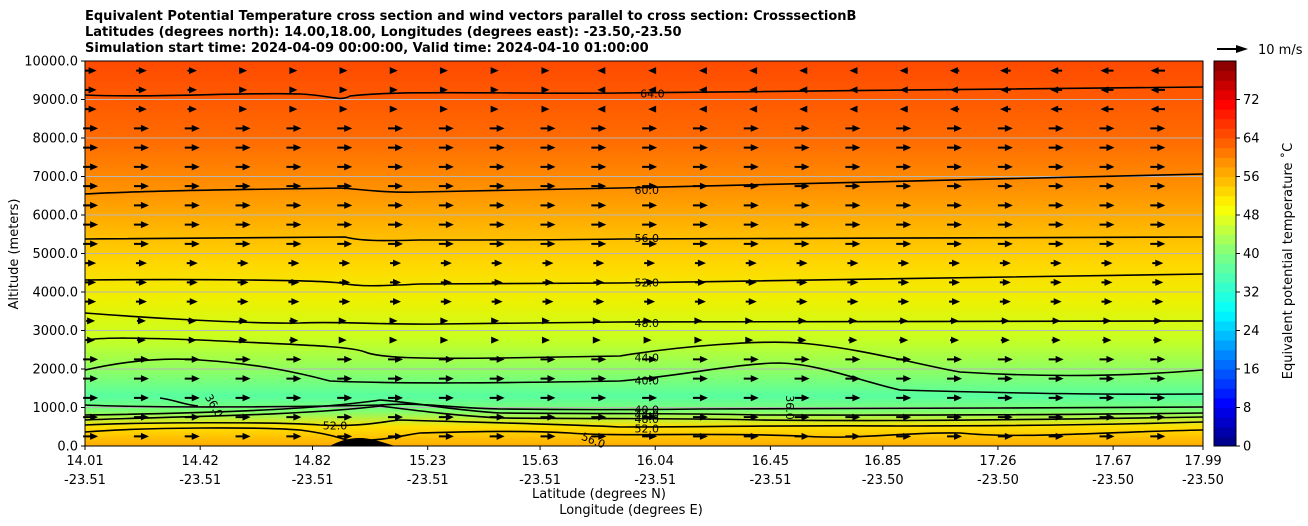  Describe the element at coordinates (631, 510) in the screenshot. I see `x-axis-label-longitude: Longitude (degrees E)` at that location.